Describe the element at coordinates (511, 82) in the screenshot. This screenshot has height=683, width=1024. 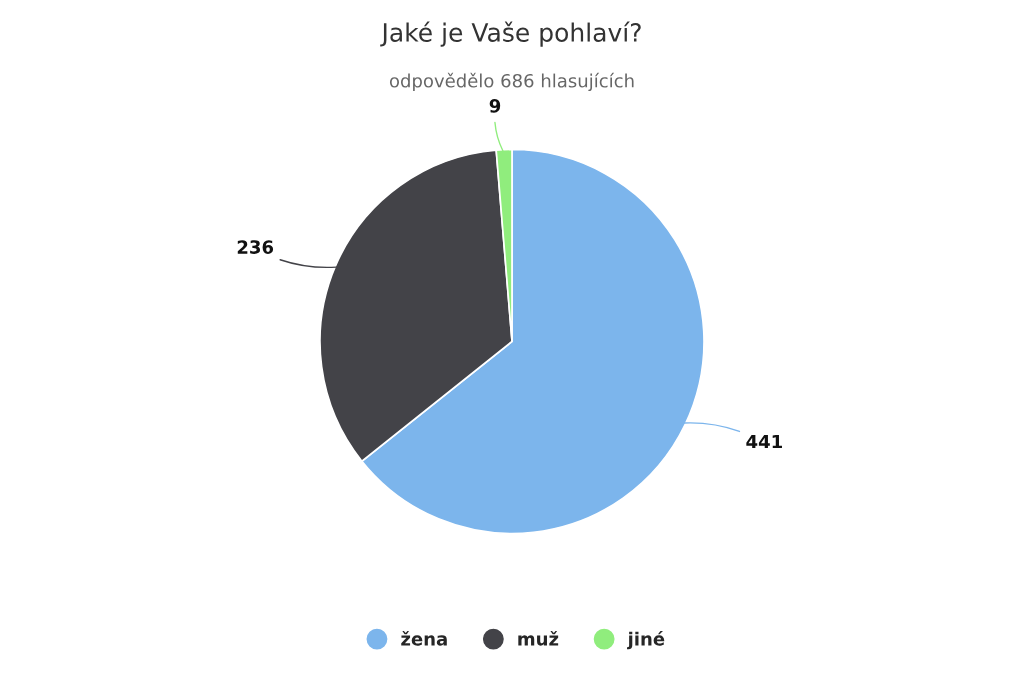
I see `chart-subtitle: odpovědělo 686 hlasujících` at that location.